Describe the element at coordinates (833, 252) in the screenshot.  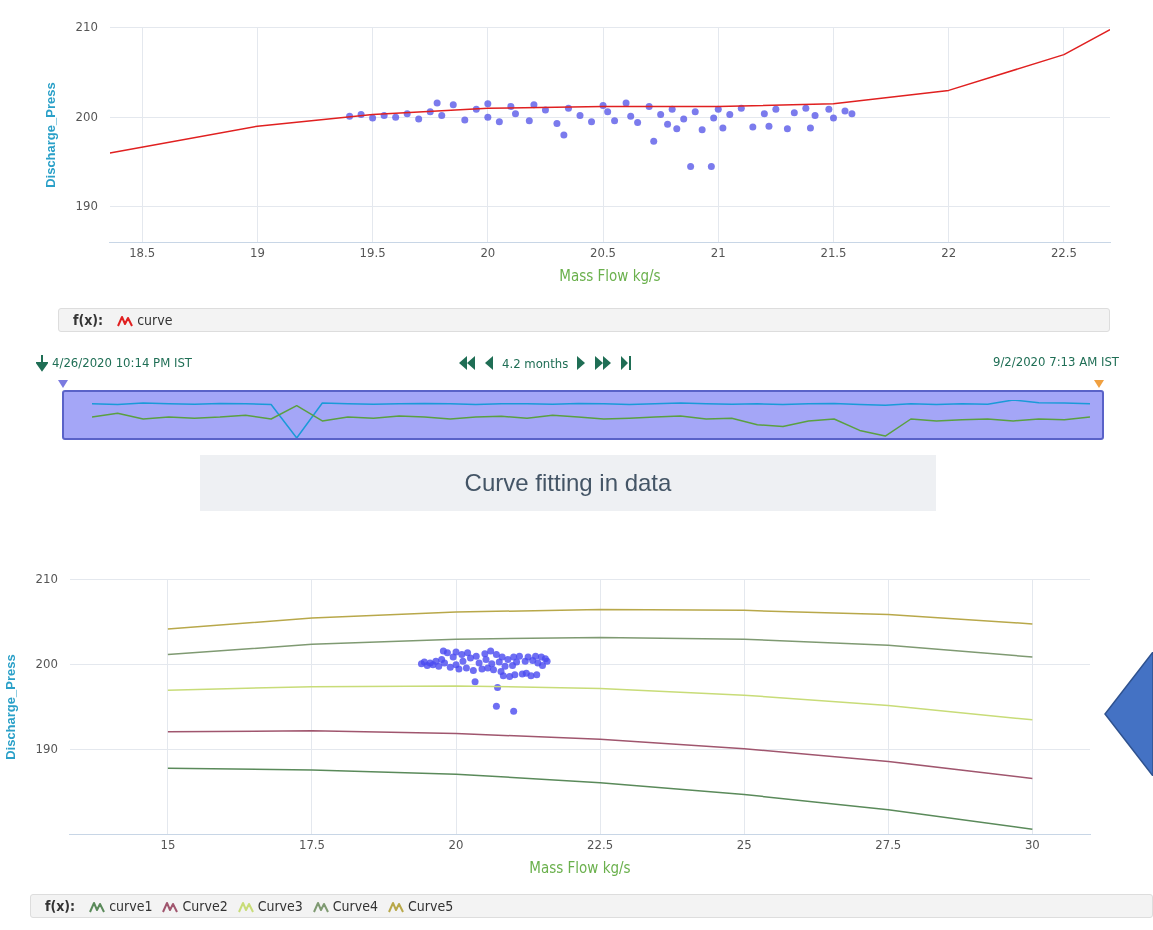
I see `x-tick-label: 21.5` at that location.